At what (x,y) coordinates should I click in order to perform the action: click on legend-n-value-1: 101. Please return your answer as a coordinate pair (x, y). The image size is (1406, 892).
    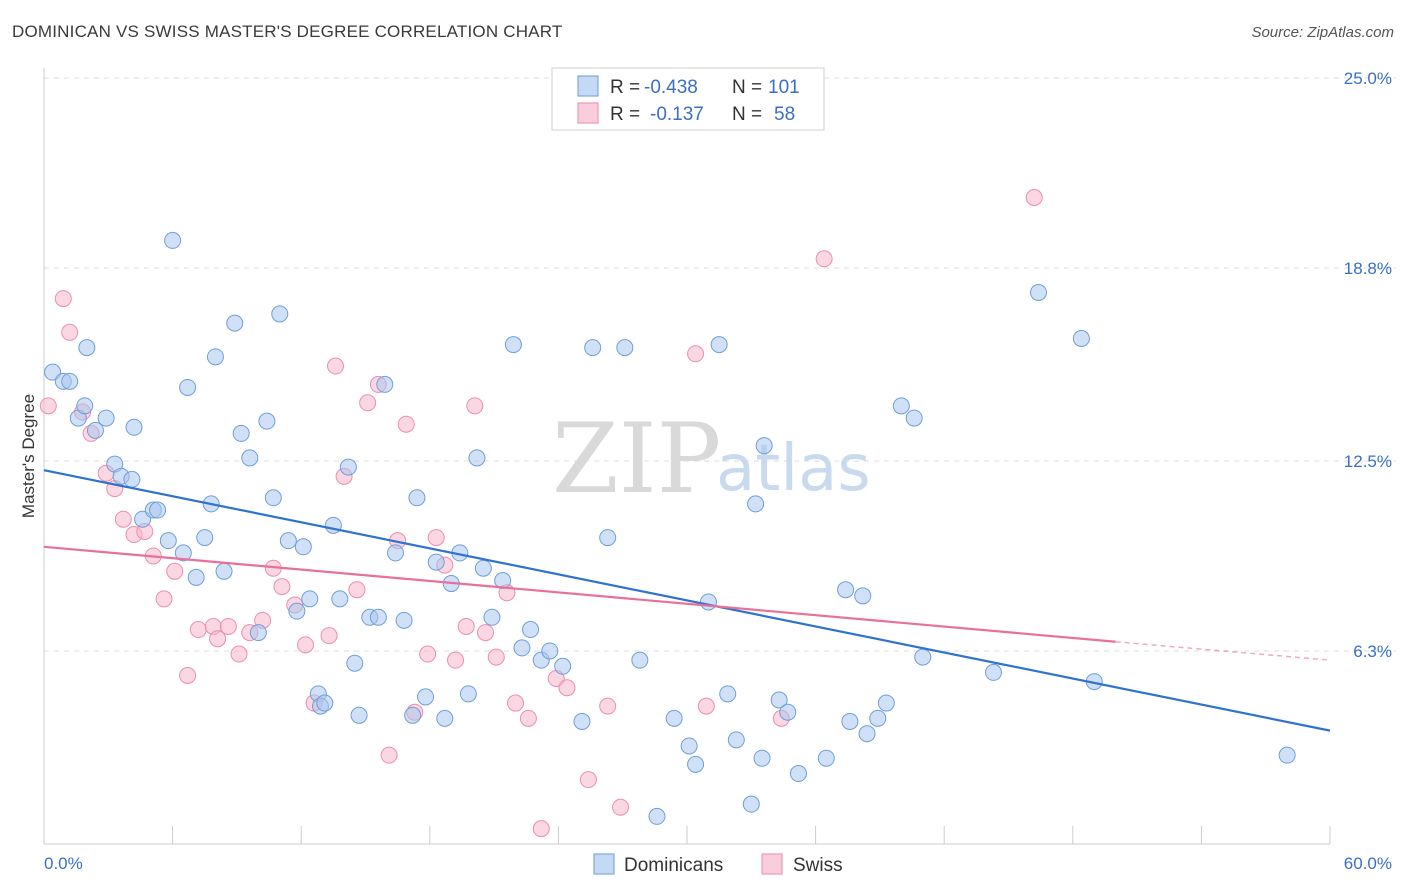
    Looking at the image, I should click on (784, 87).